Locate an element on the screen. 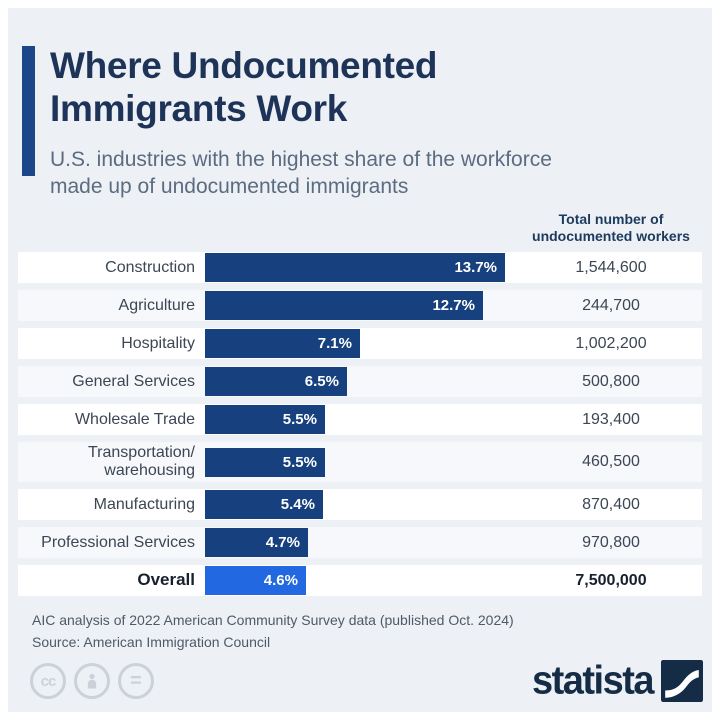 The image size is (720, 720). bar-area: 12.7% is located at coordinates (362, 306).